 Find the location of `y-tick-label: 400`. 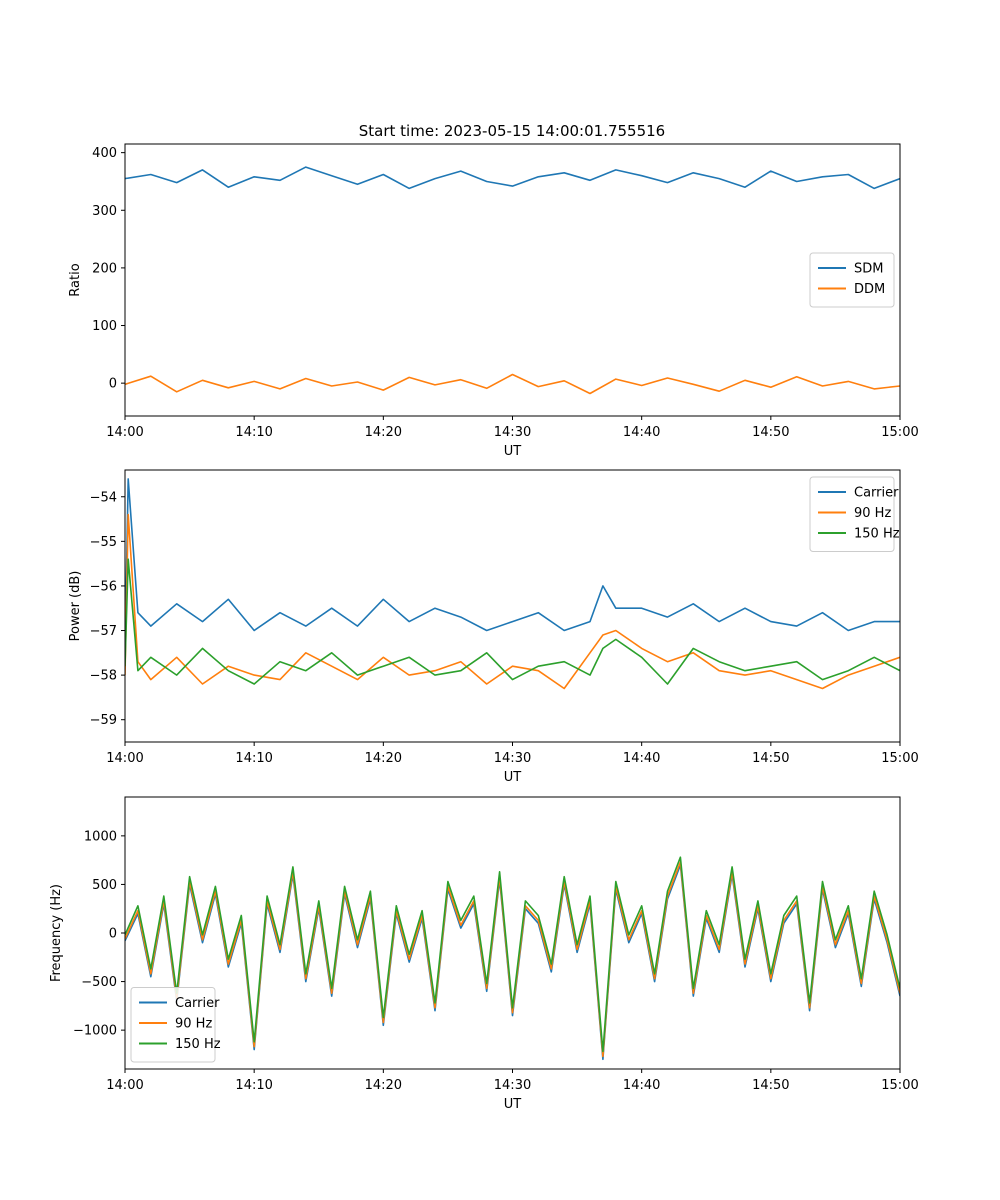

y-tick-label: 400 is located at coordinates (104, 153).